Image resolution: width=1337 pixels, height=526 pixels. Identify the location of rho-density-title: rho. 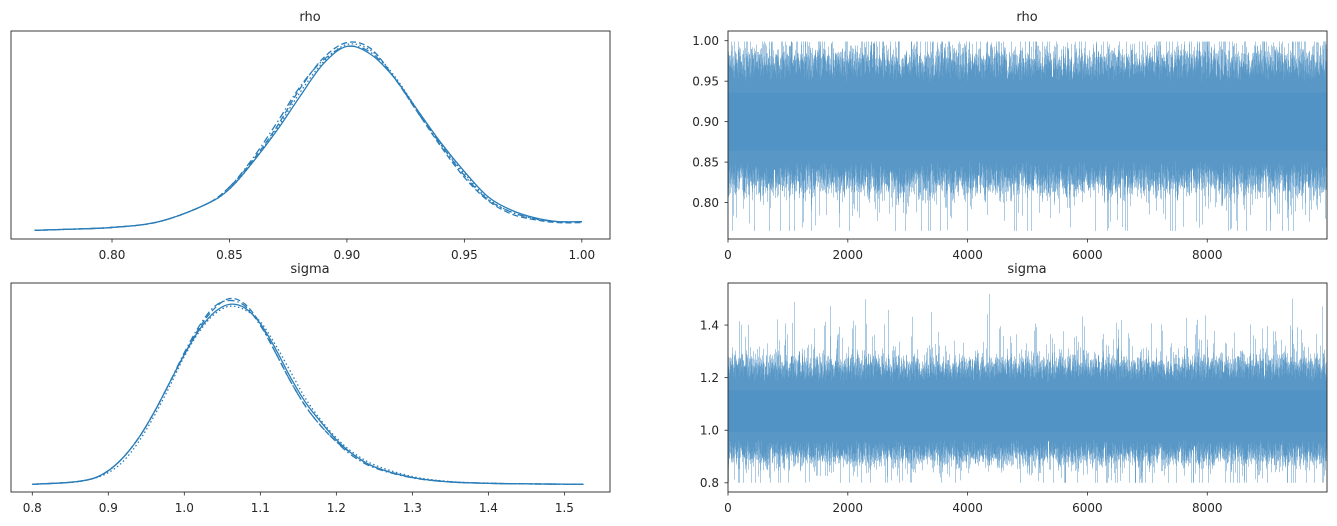
(309, 17).